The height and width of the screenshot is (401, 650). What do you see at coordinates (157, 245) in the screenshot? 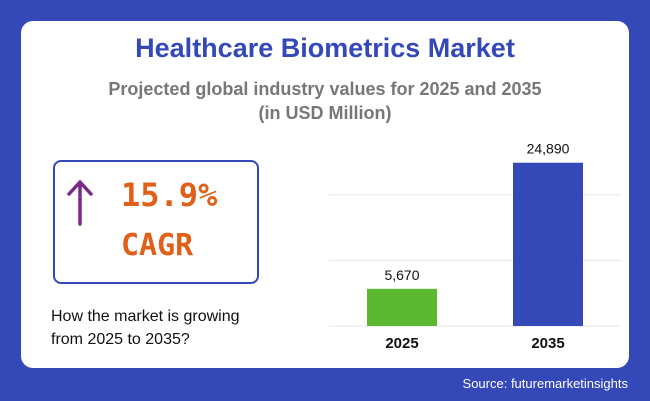
I see `cagr-label: CAGR` at bounding box center [157, 245].